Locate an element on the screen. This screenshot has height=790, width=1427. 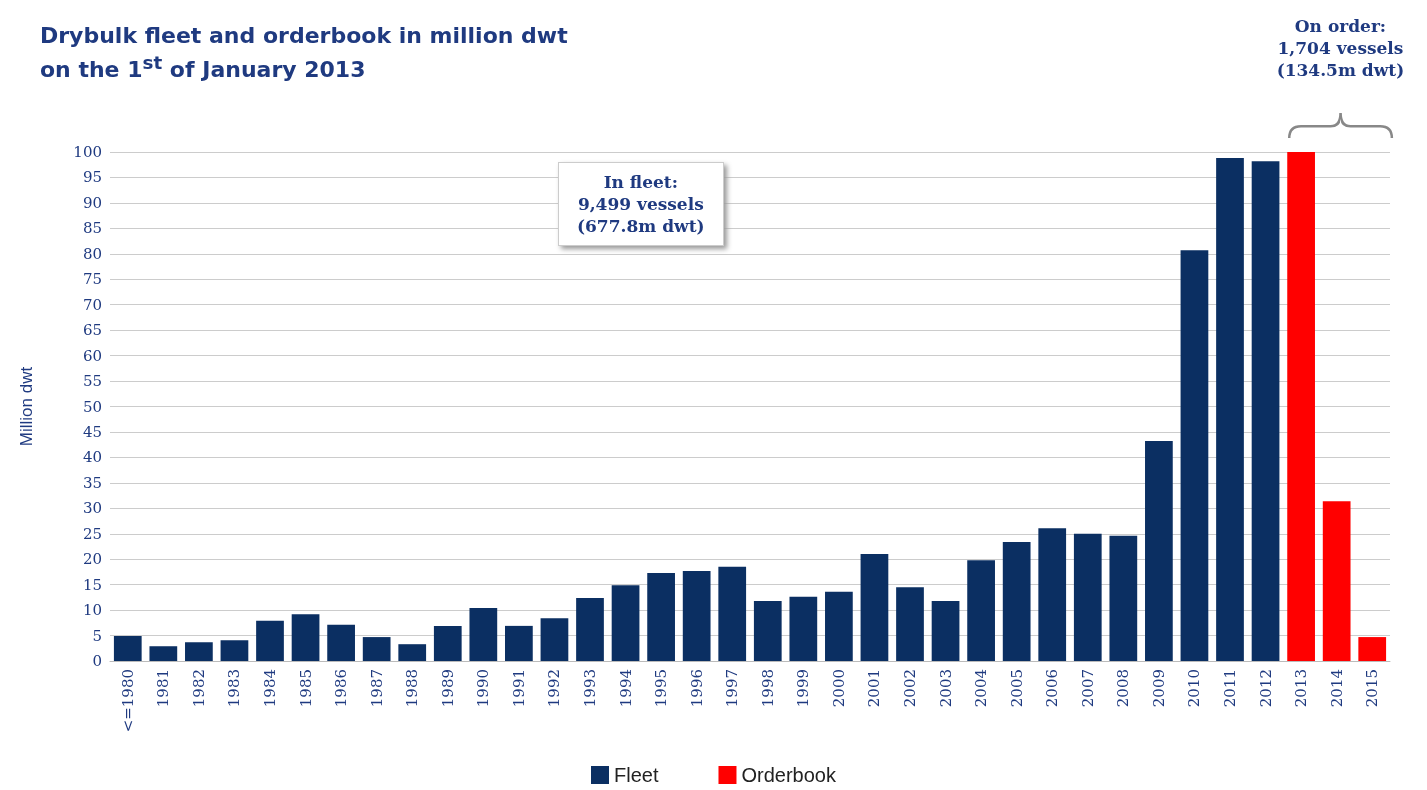
annotation: In fleet: 9,499 vessels (677.8m dwt) is located at coordinates (641, 204).